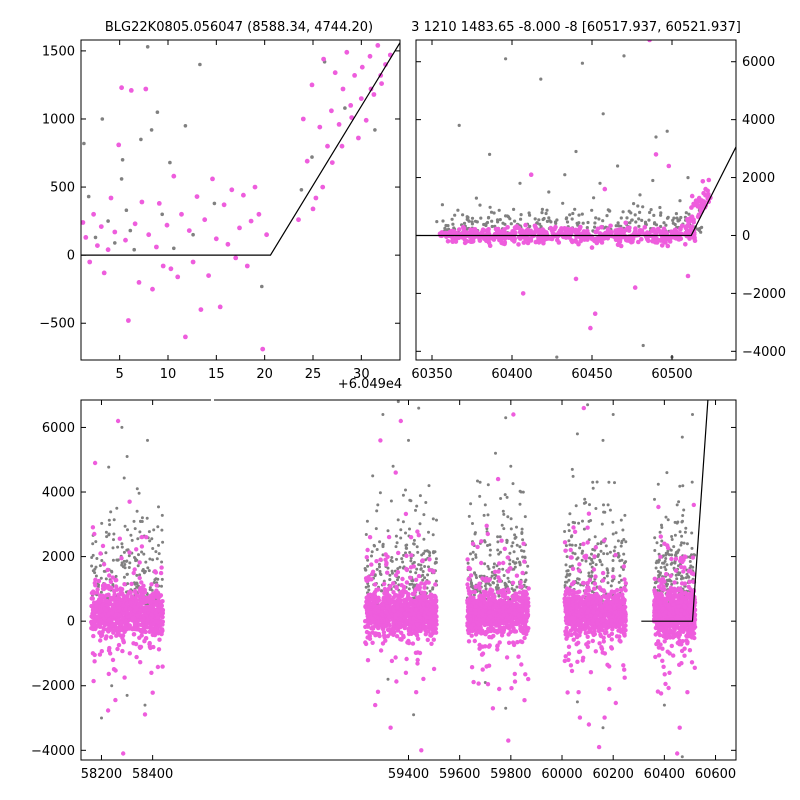  Describe the element at coordinates (370, 384) in the screenshot. I see `top-left-offset-text: +6.049e4` at that location.